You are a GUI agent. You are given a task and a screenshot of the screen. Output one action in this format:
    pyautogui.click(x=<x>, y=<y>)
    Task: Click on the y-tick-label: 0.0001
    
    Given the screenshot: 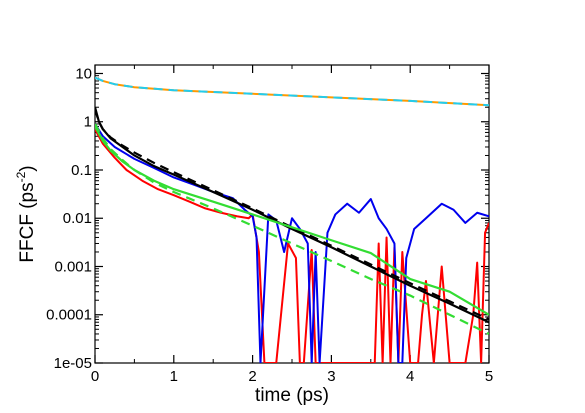 What is the action you would take?
    pyautogui.click(x=69, y=315)
    